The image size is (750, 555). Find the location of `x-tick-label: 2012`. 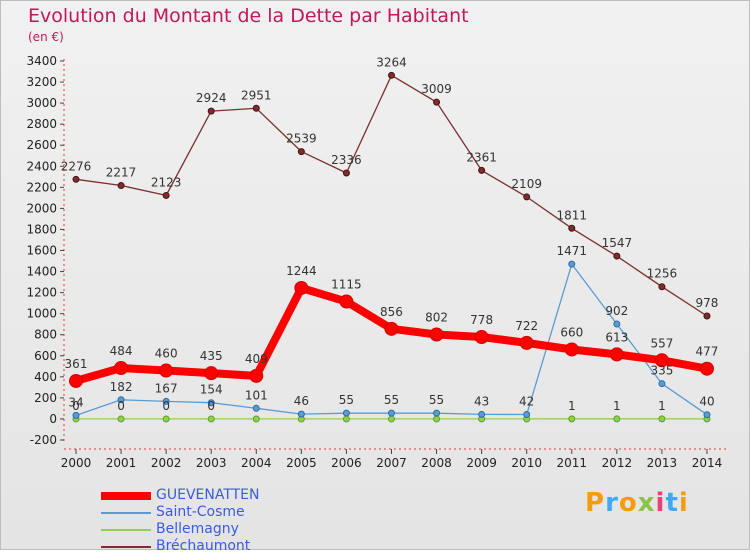

x-tick-label: 2012 is located at coordinates (617, 463).